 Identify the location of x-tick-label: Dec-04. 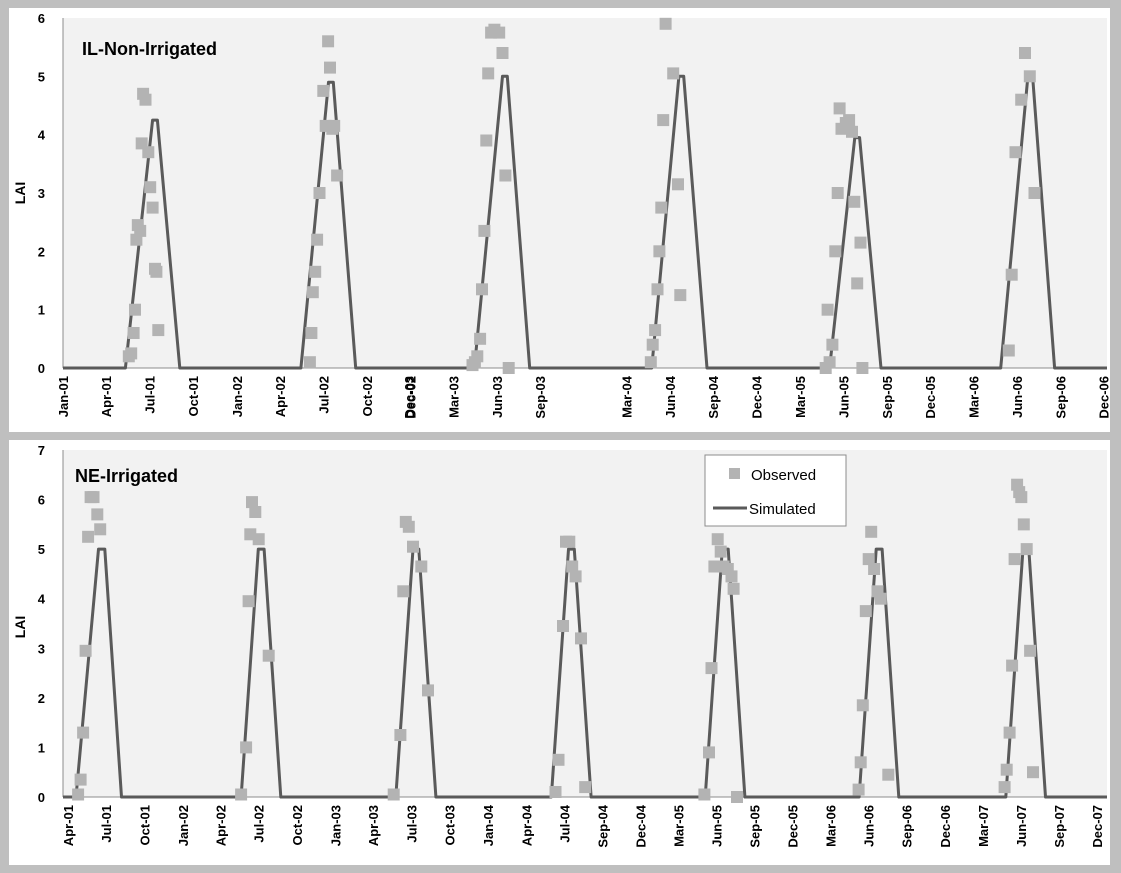
(640, 825).